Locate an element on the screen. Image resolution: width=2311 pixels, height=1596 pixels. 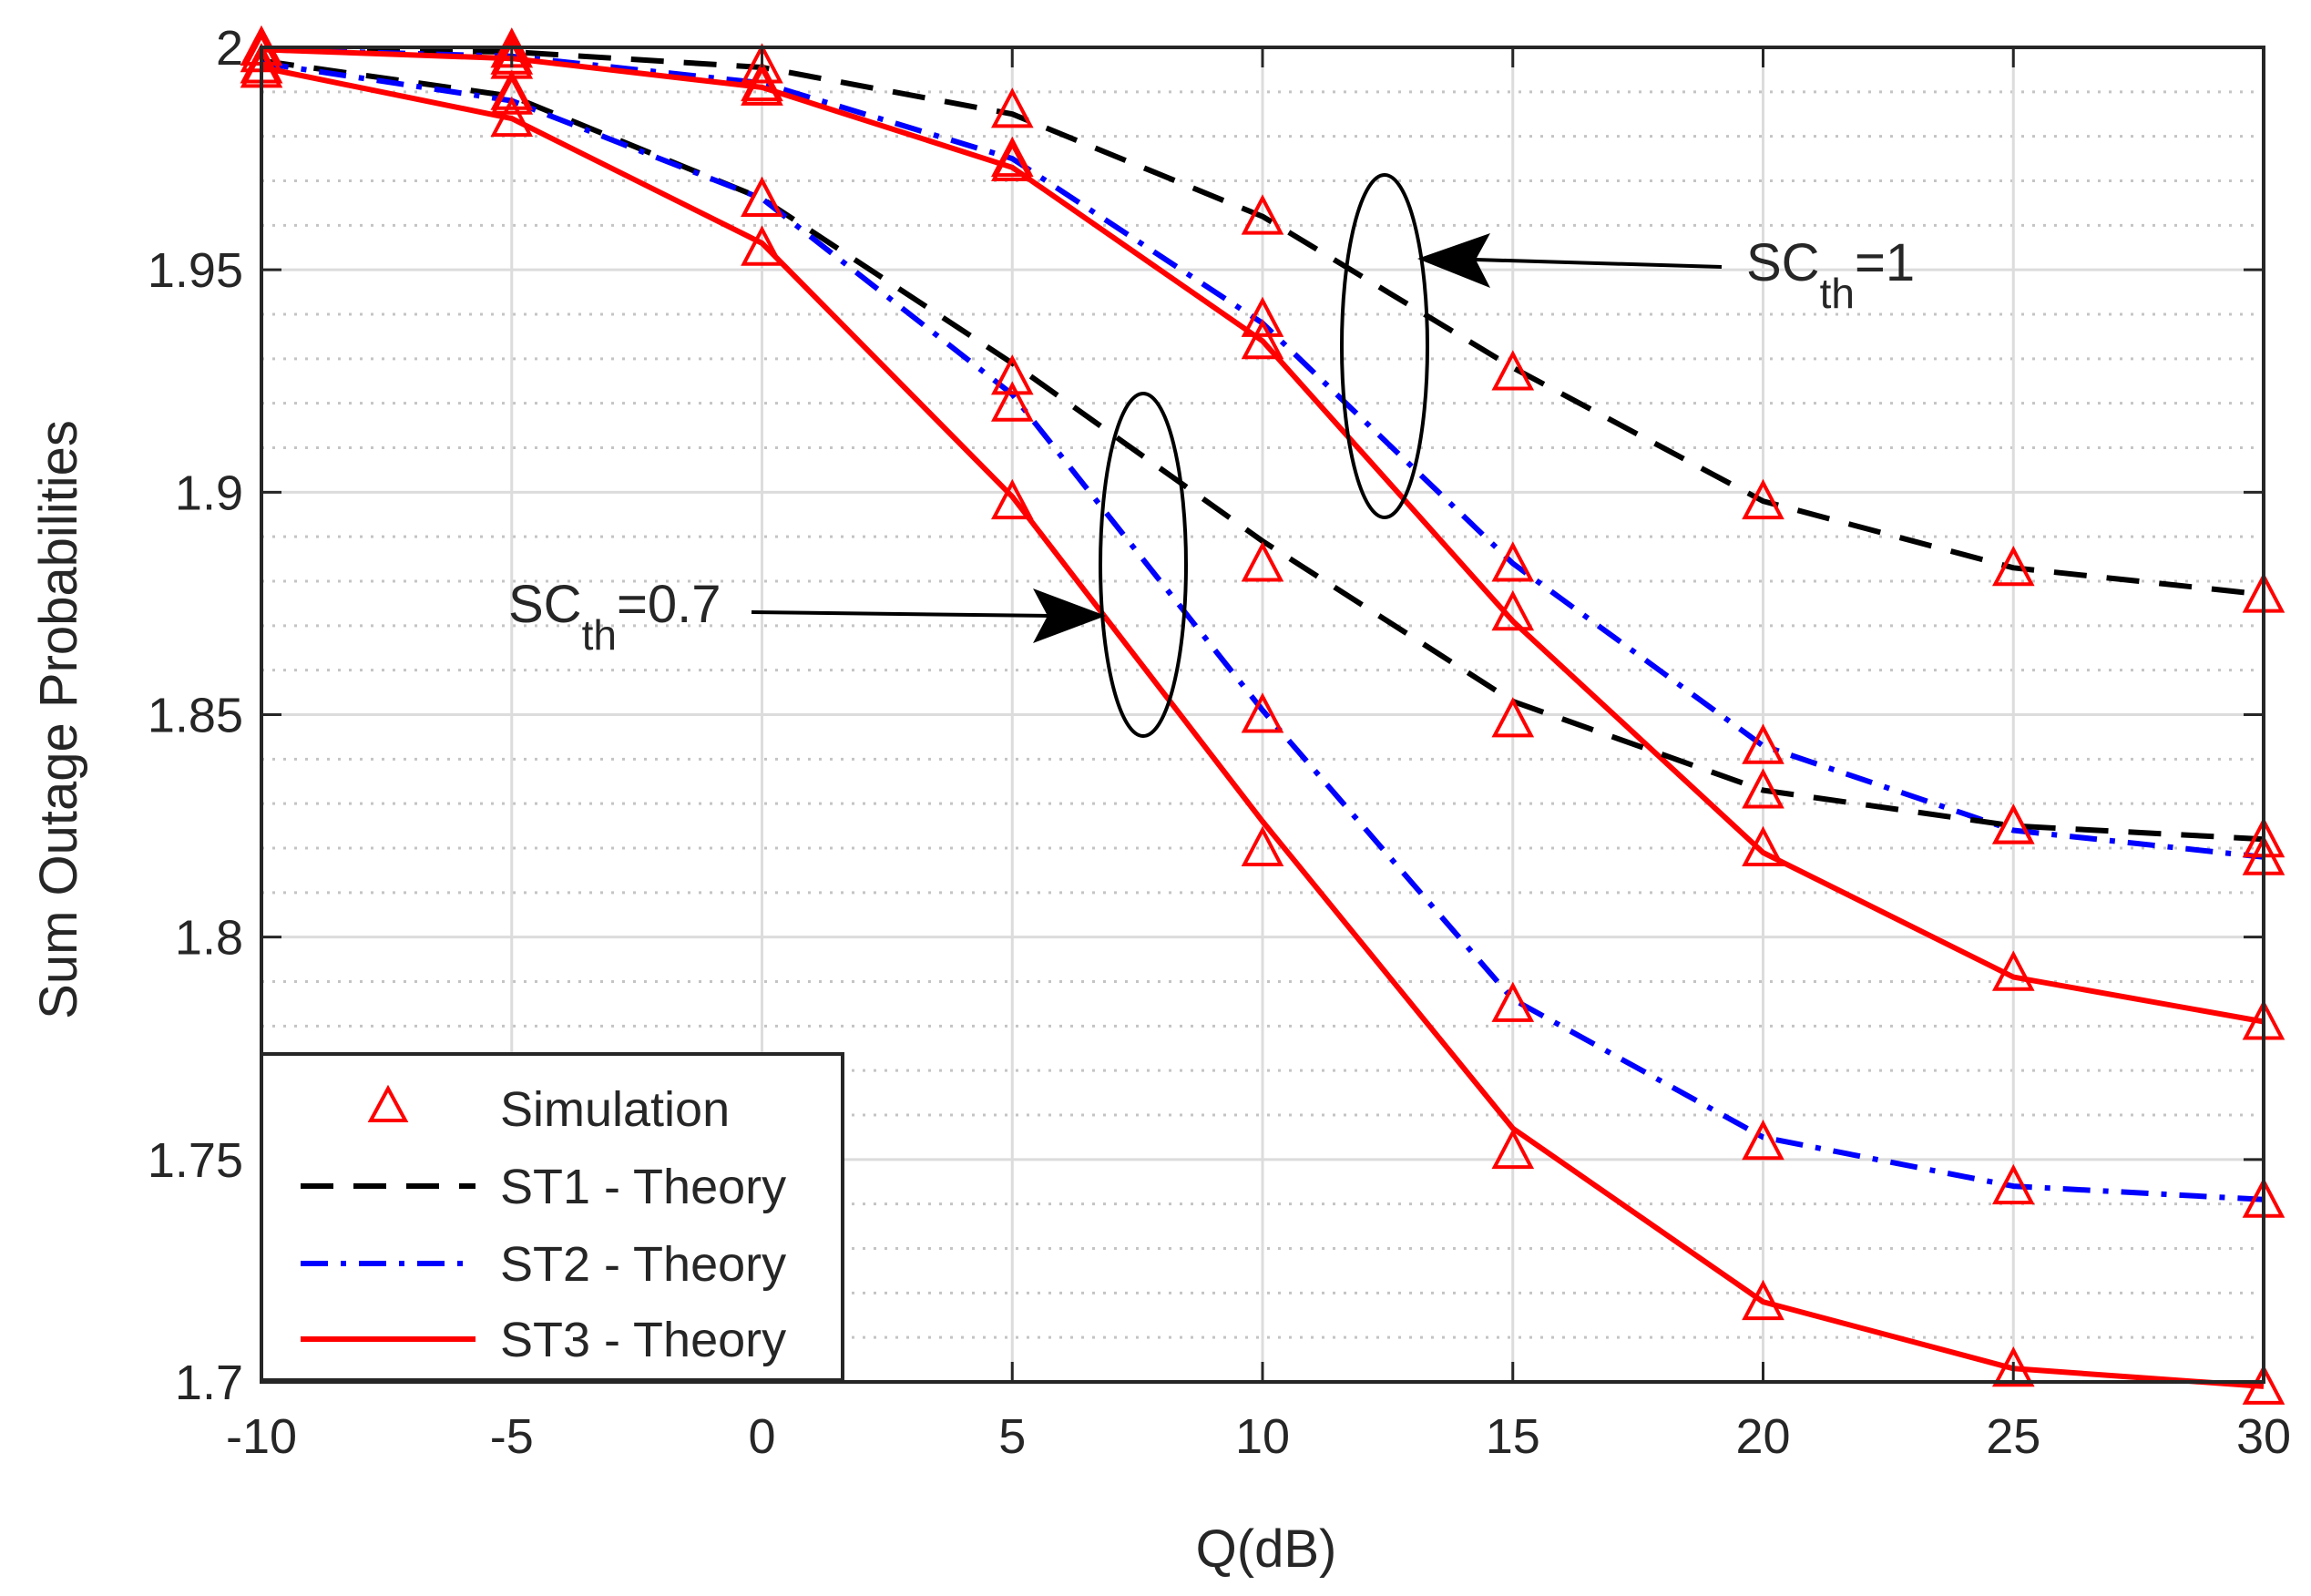
annotation-sc1-suffix: =1 is located at coordinates (1885, 262).